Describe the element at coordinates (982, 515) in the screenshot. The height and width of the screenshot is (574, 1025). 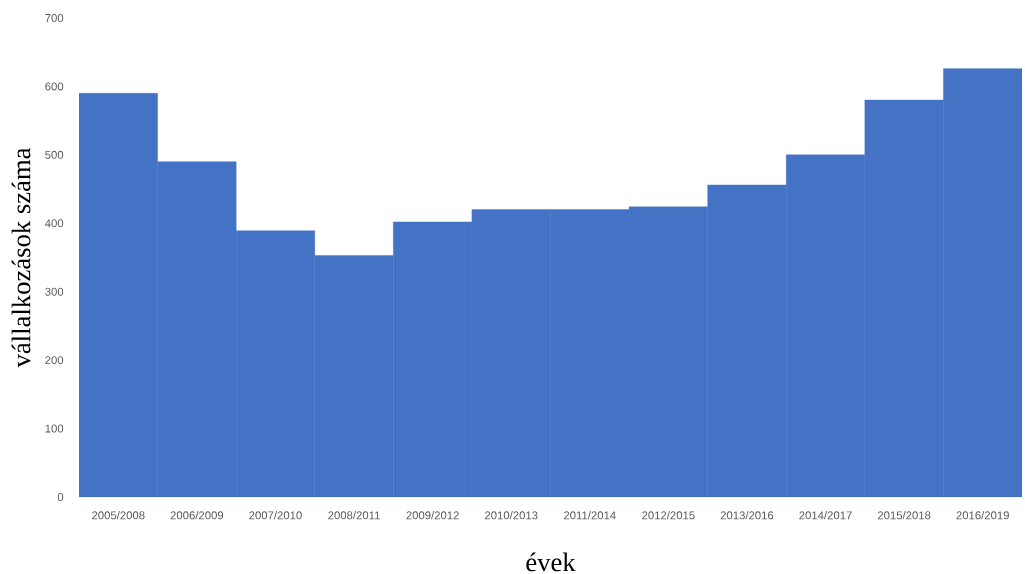
I see `x-tick-label: 2016/2019` at that location.